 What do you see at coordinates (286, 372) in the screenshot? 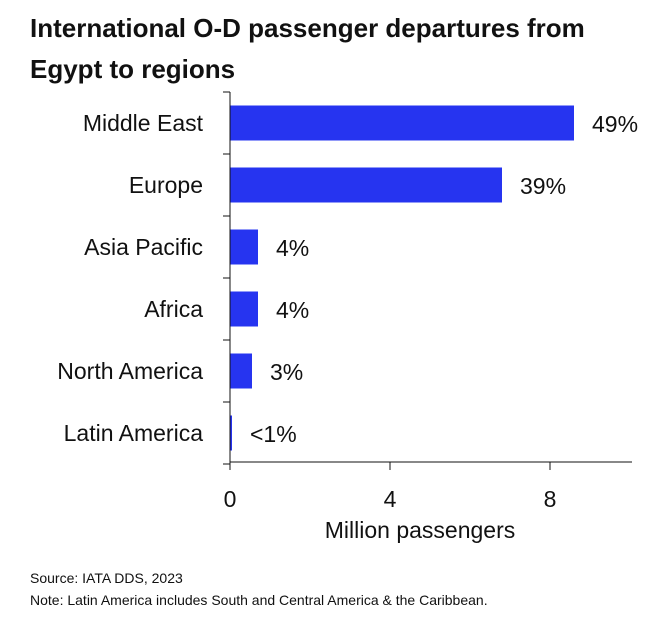
I see `data-label: 3%` at bounding box center [286, 372].